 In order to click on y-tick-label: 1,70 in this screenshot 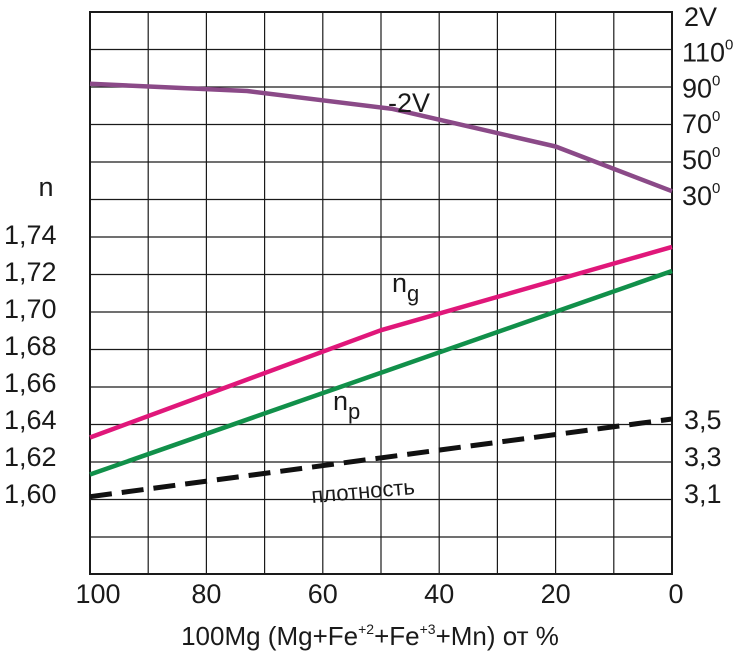, I will do `click(30, 309)`.